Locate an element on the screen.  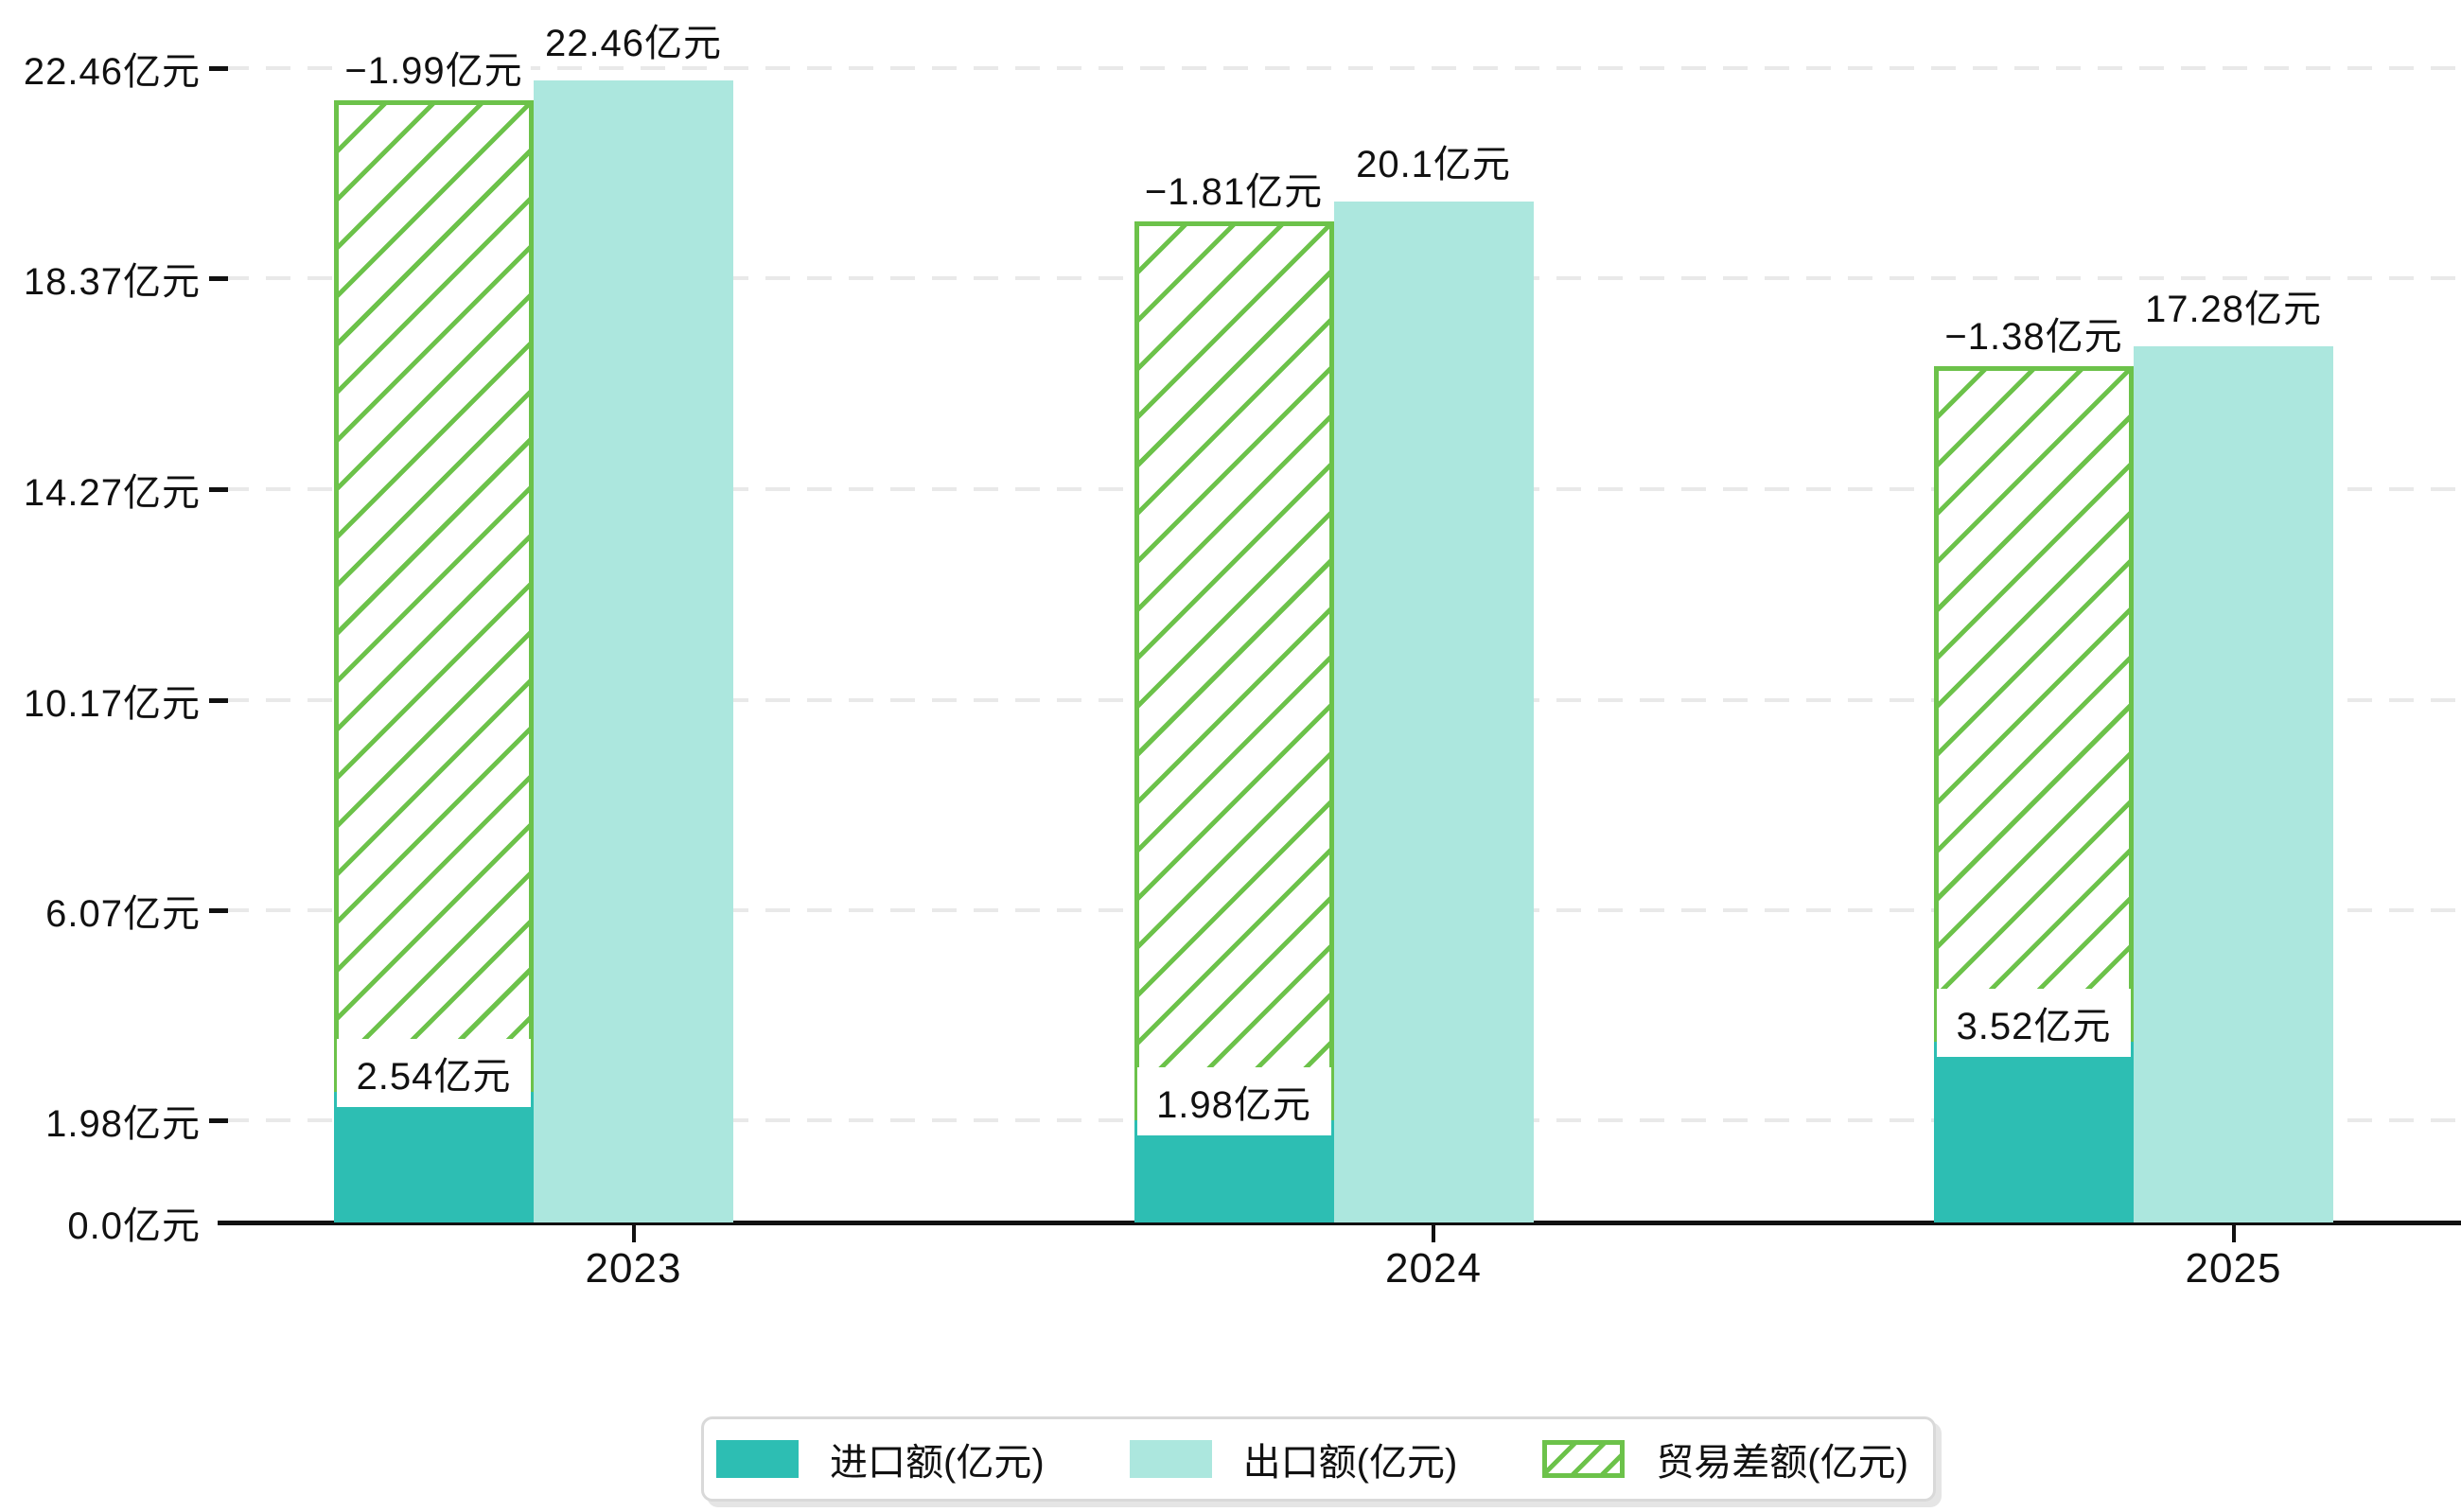
legend-item-trade-difference: 贸易差额(亿元) is located at coordinates (1725, 1459).